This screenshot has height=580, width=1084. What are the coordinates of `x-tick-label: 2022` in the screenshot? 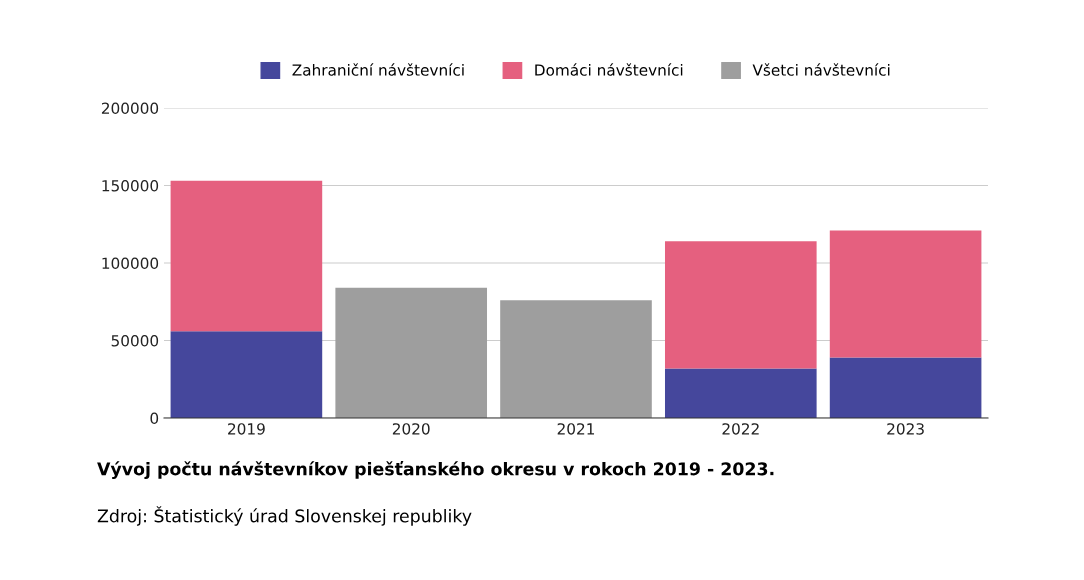 It's located at (740, 429).